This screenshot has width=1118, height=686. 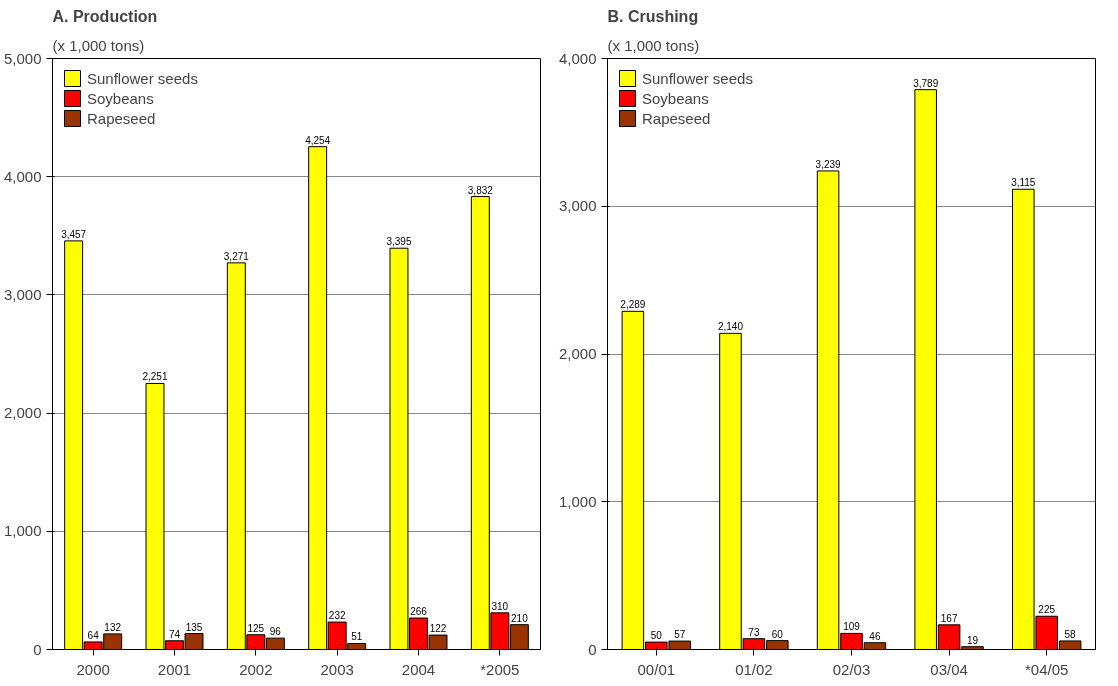 What do you see at coordinates (852, 627) in the screenshot?
I see `data-label: 109` at bounding box center [852, 627].